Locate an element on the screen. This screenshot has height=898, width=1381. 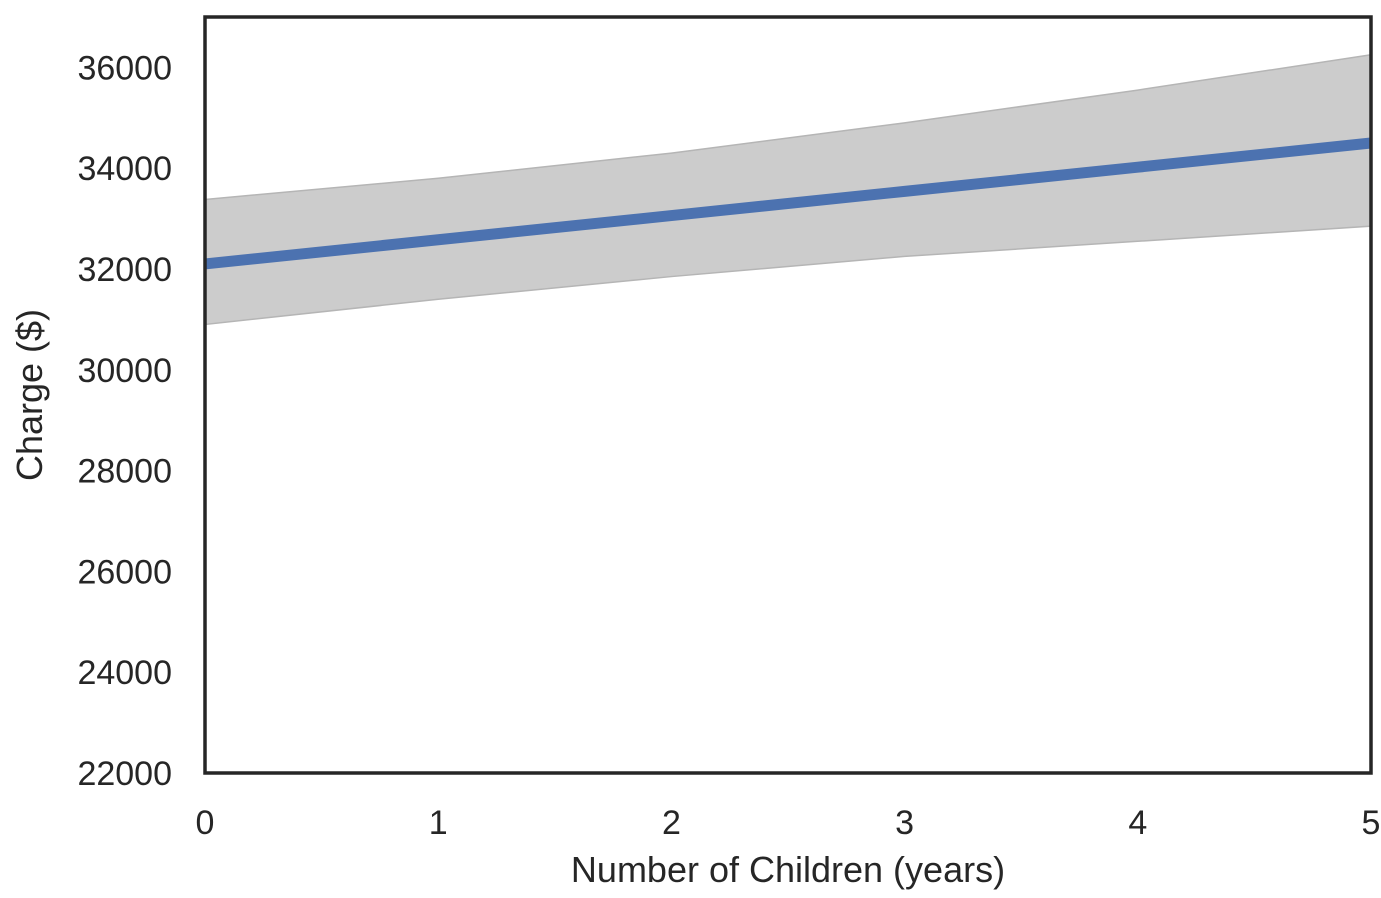
x-tick-label: 4 is located at coordinates (1137, 823).